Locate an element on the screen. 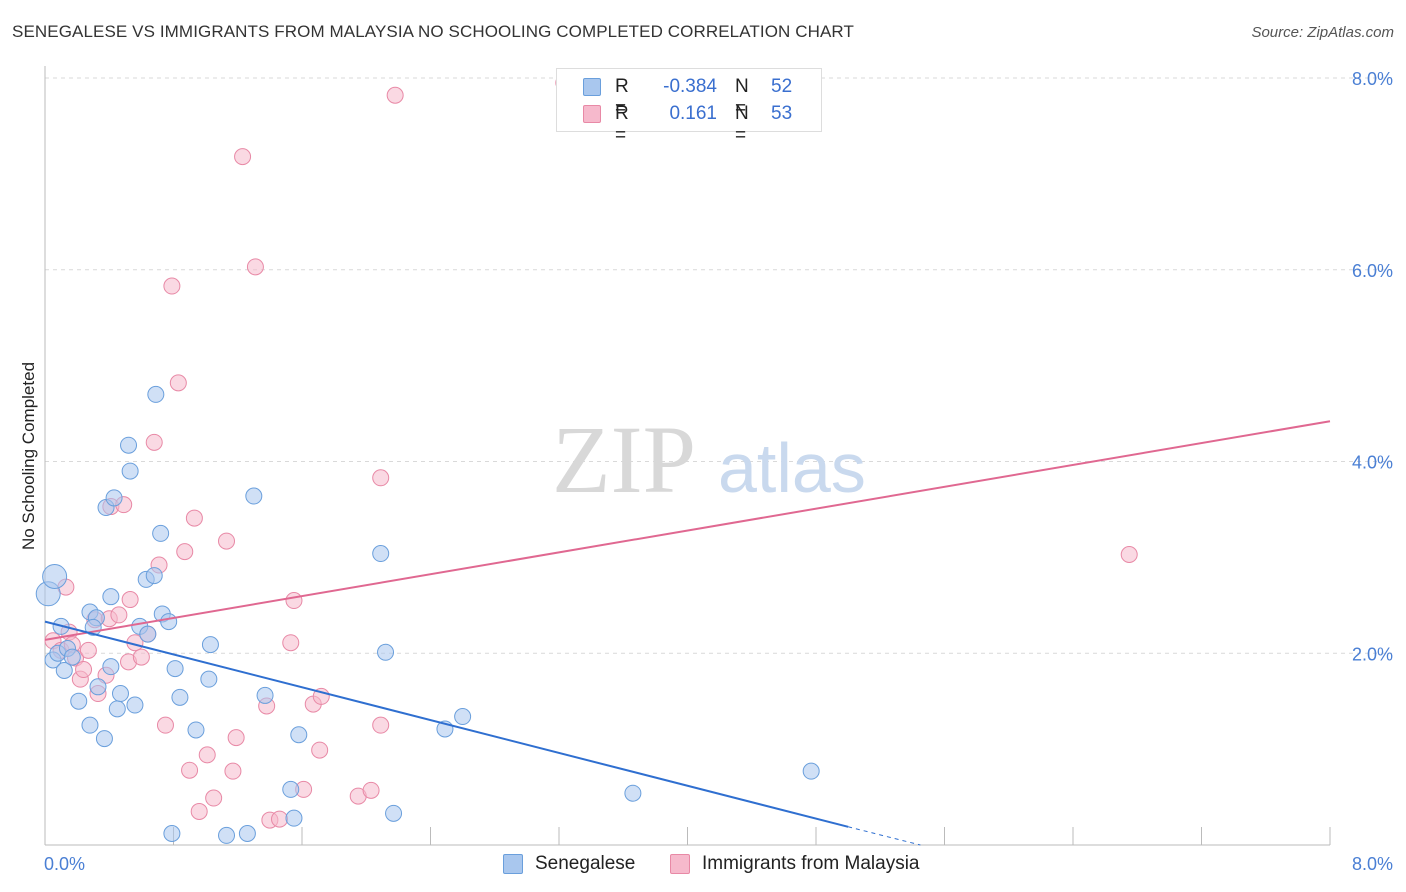  bottom-legend-label: Senegalese is located at coordinates (585, 863).